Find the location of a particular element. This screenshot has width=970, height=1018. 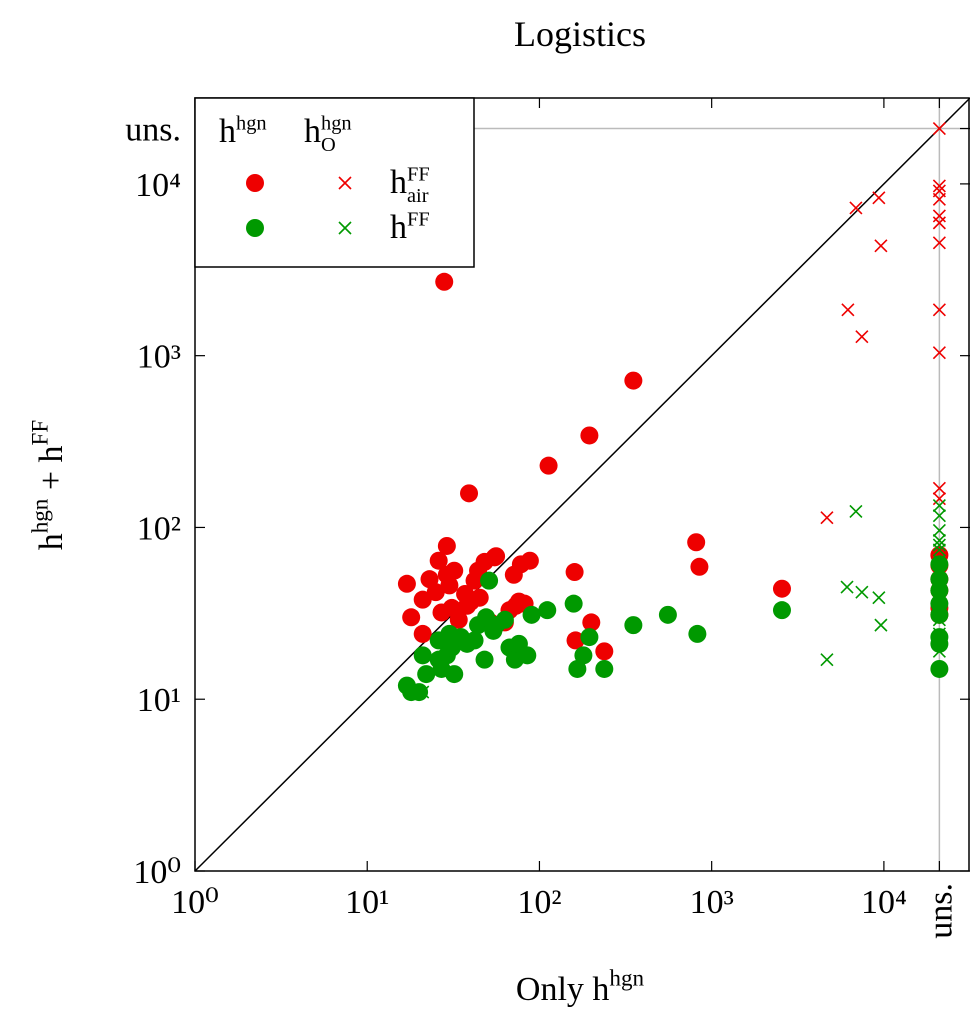

text-part: + h is located at coordinates (51, 471).